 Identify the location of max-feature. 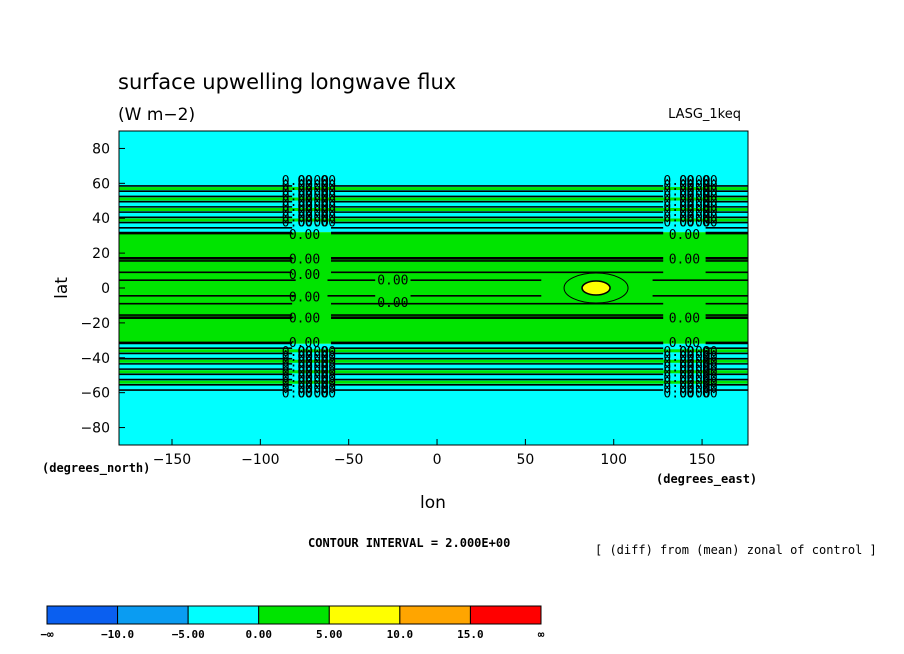
(596, 288).